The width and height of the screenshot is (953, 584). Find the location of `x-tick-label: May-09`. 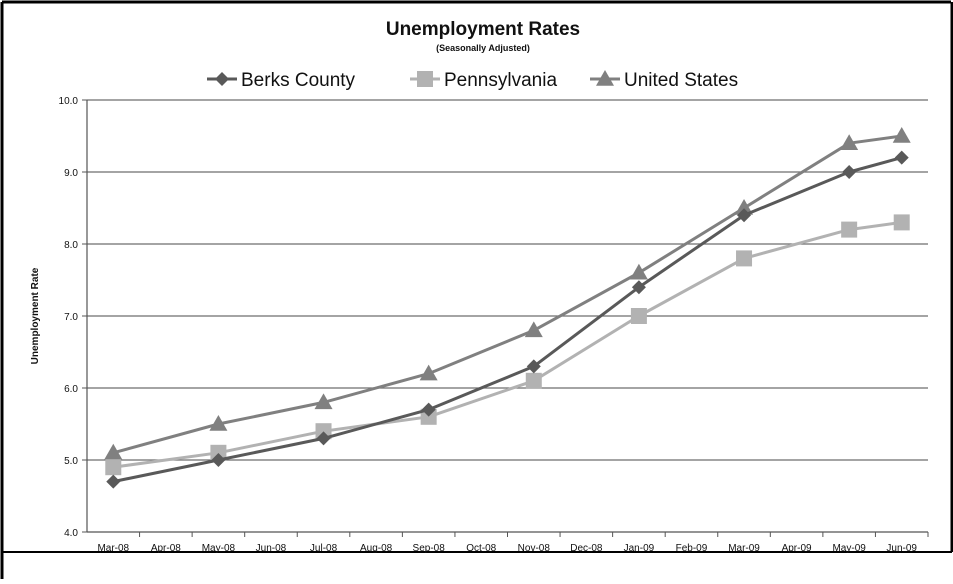

x-tick-label: May-09 is located at coordinates (849, 548).